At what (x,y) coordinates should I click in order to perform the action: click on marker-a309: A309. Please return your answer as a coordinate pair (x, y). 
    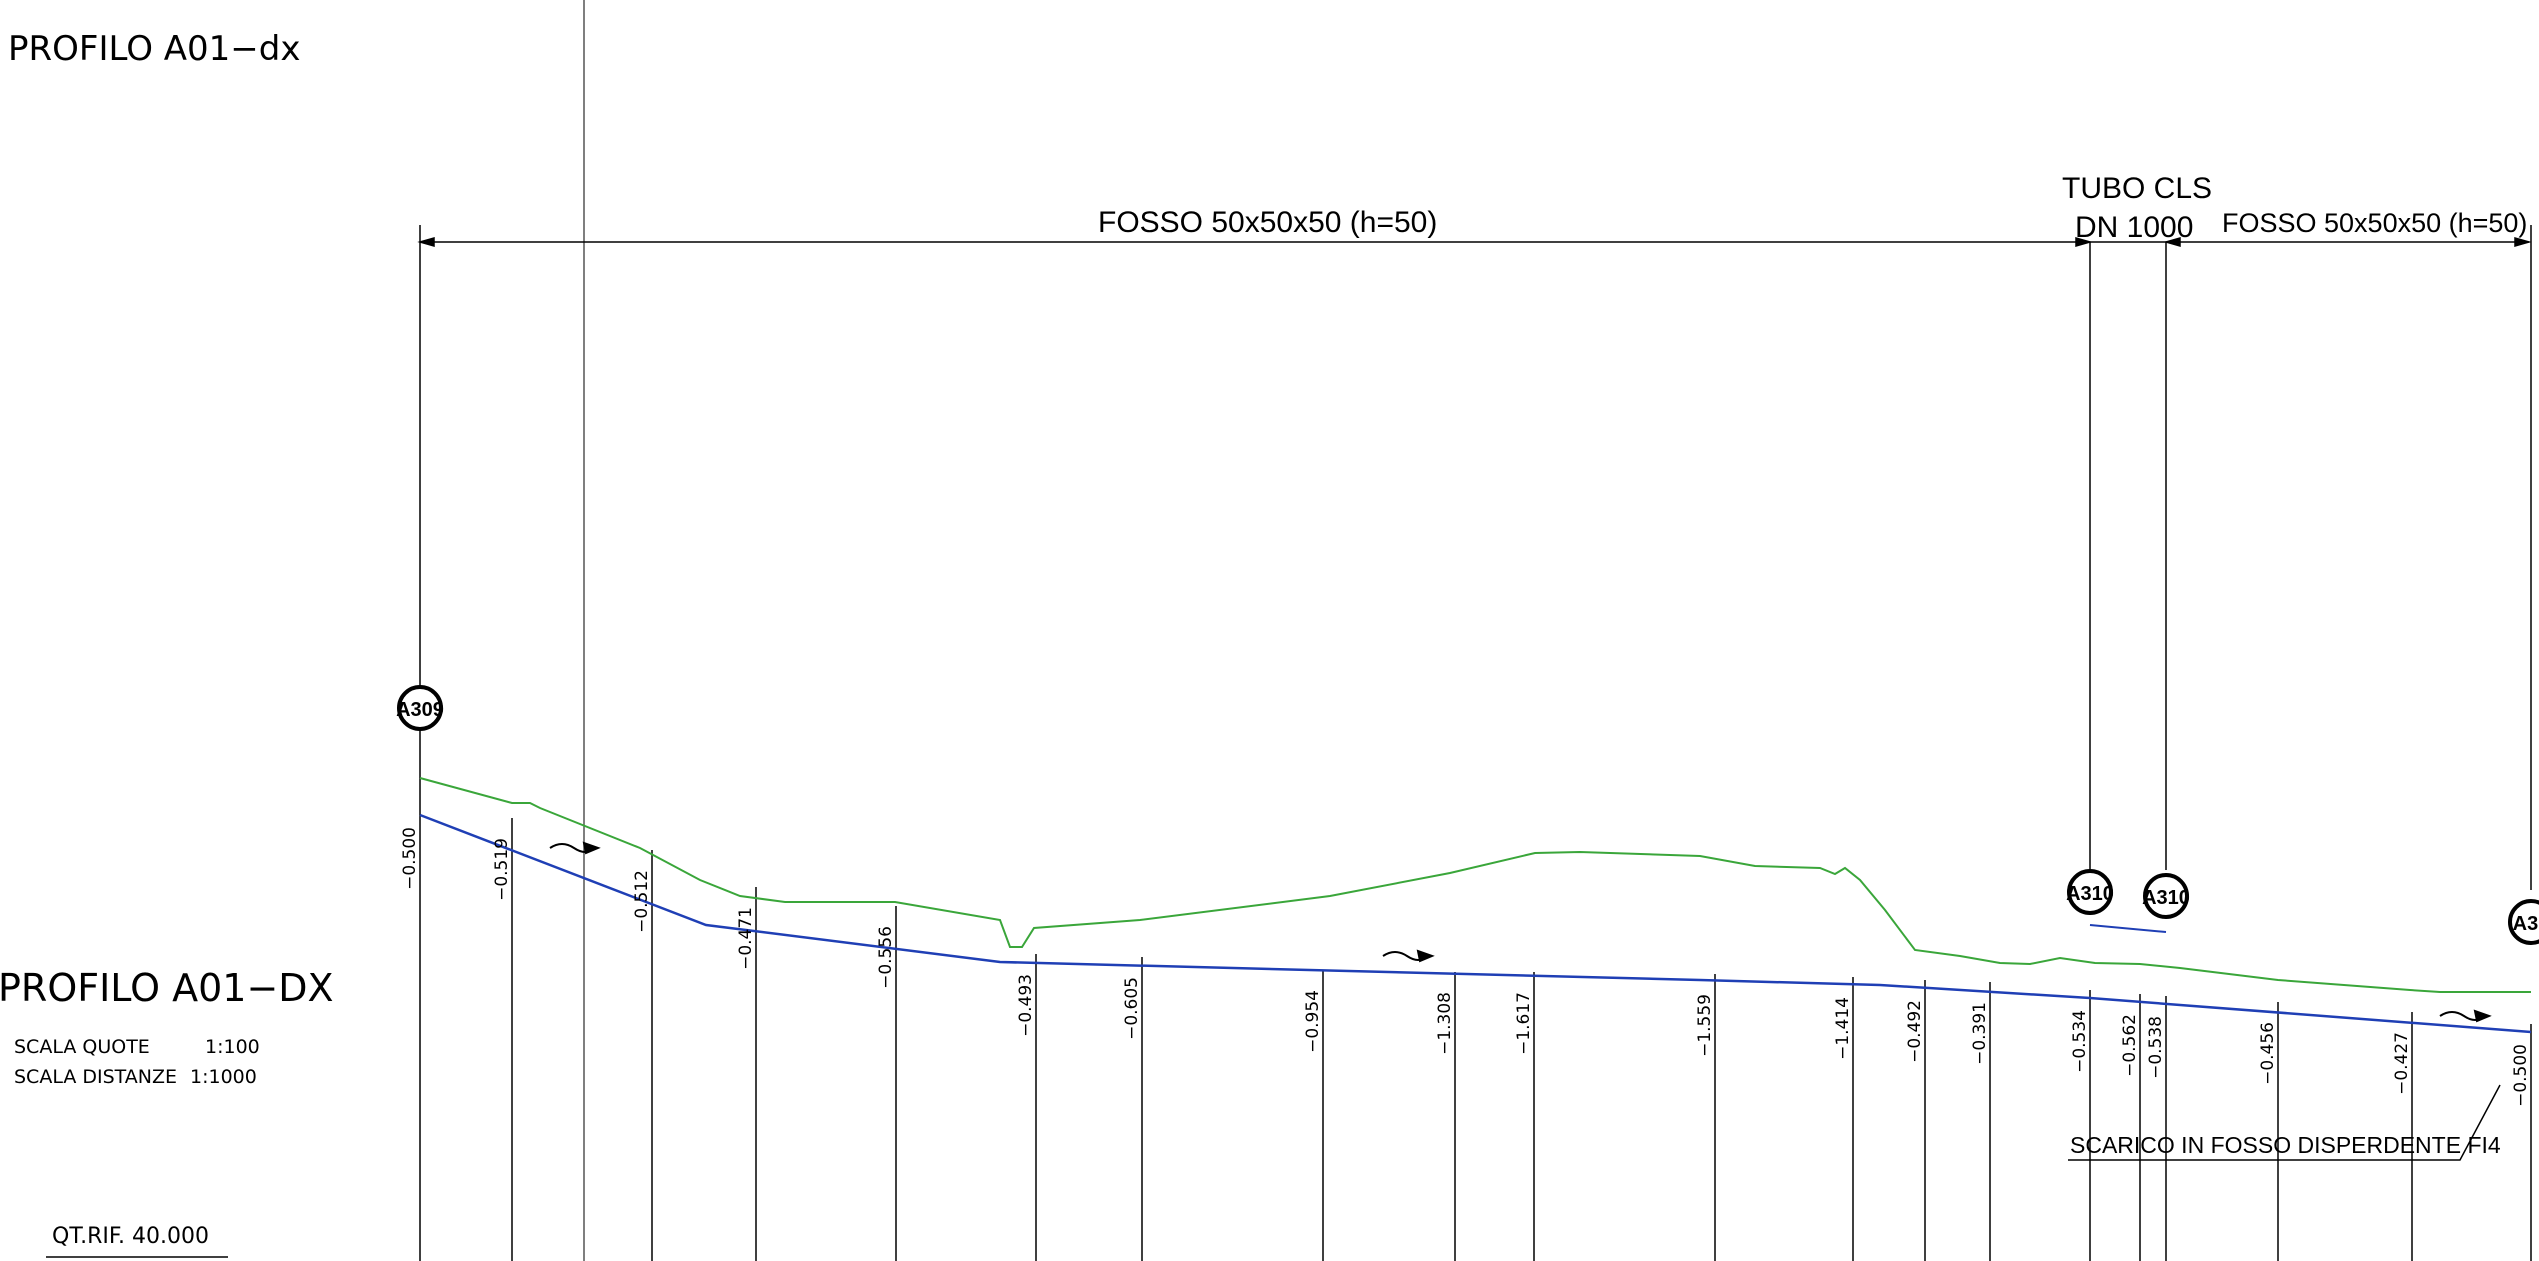
    Looking at the image, I should click on (420, 708).